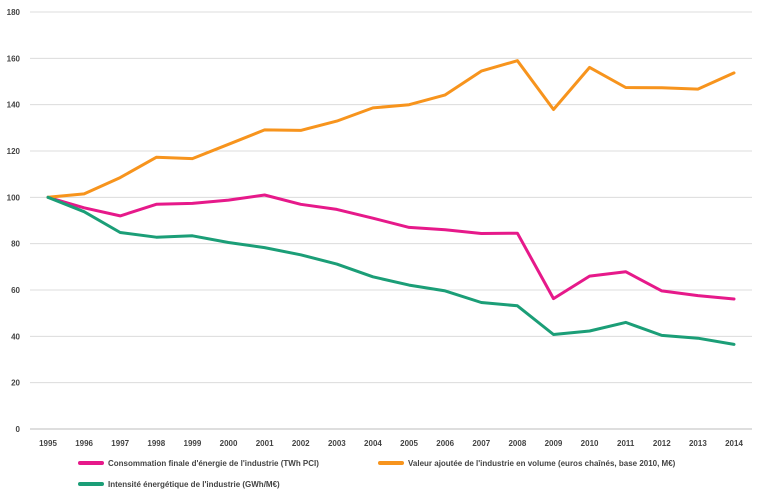 This screenshot has width=764, height=500. I want to click on x-tick-label: 2004, so click(373, 443).